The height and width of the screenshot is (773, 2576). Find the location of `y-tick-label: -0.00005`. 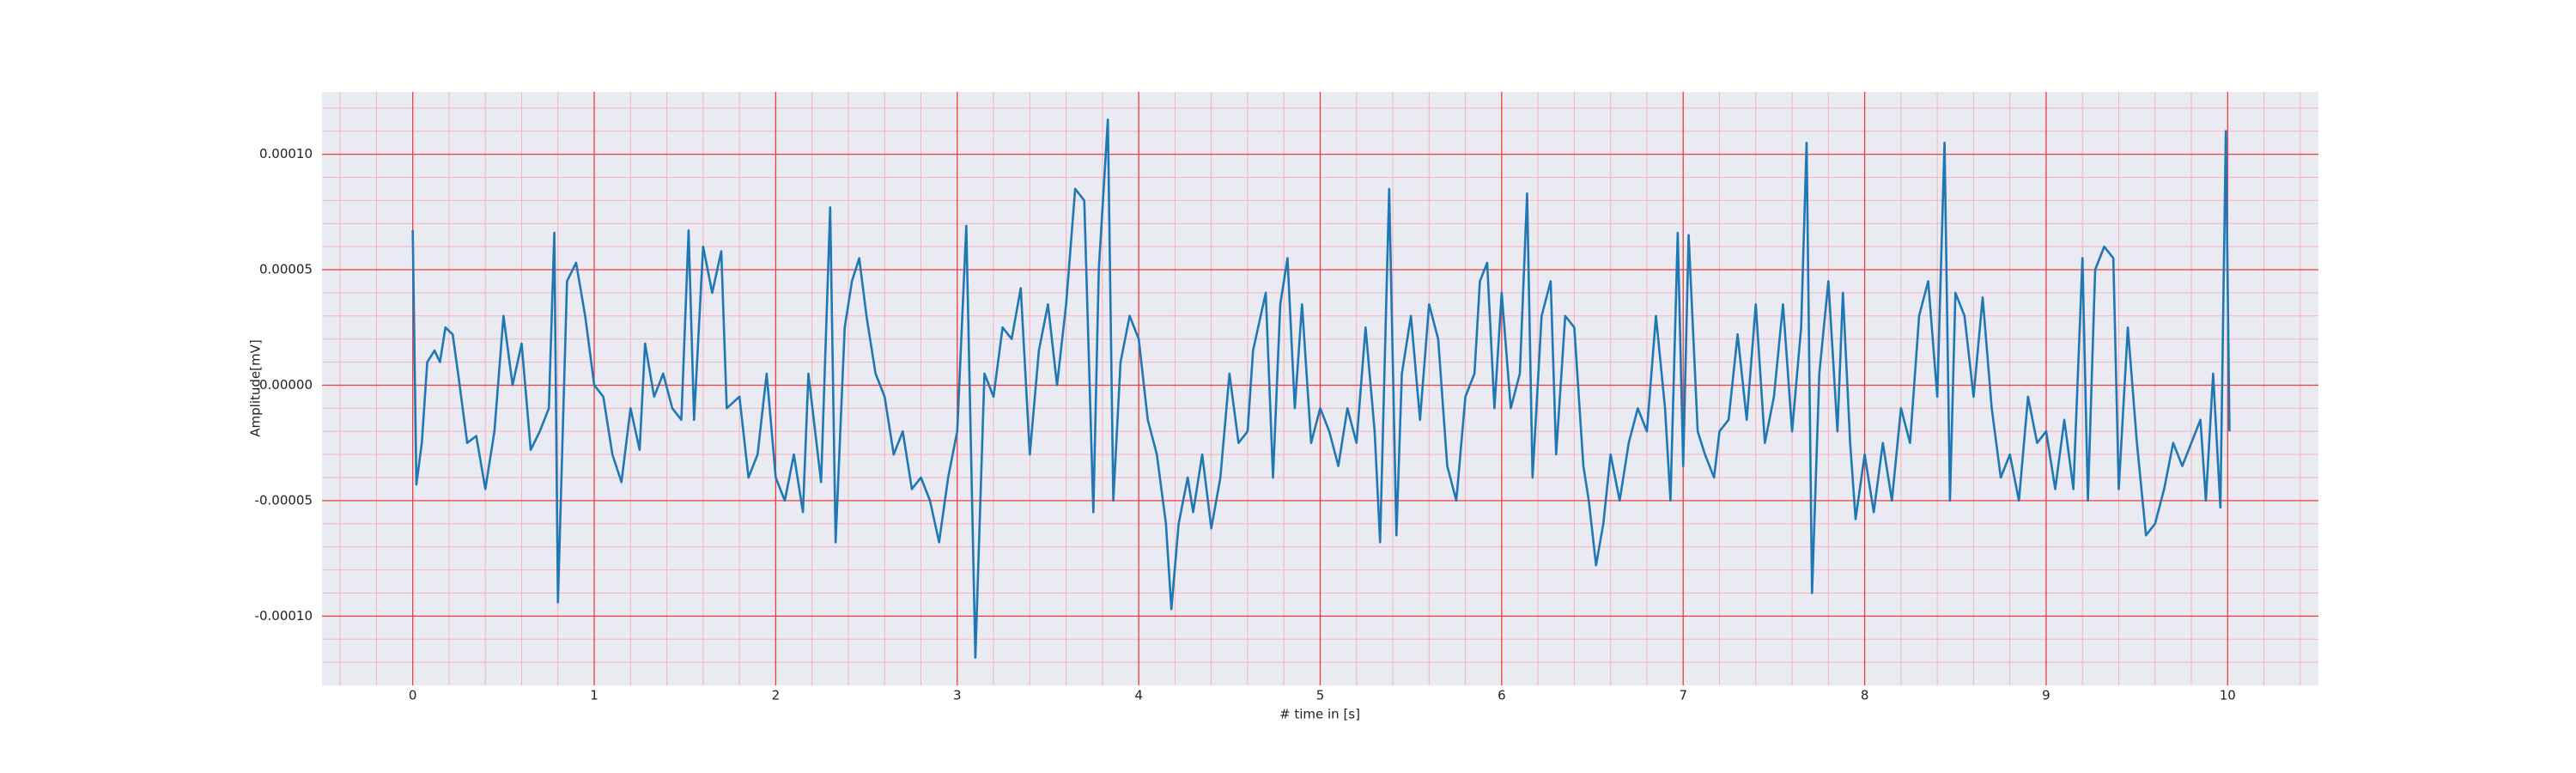

y-tick-label: -0.00005 is located at coordinates (284, 500).